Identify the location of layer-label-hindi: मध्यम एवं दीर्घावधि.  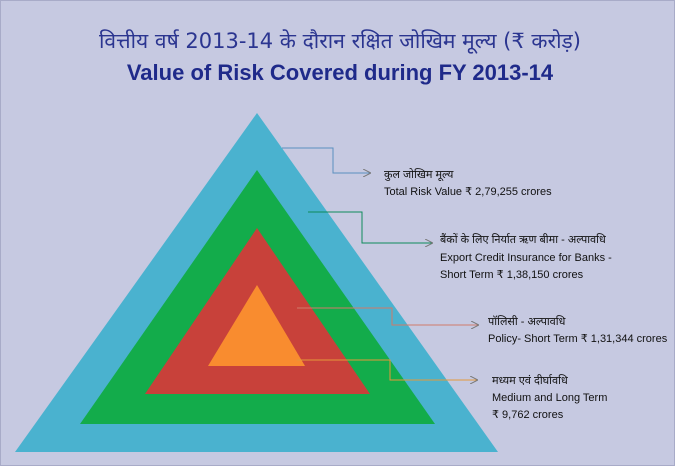
(530, 380).